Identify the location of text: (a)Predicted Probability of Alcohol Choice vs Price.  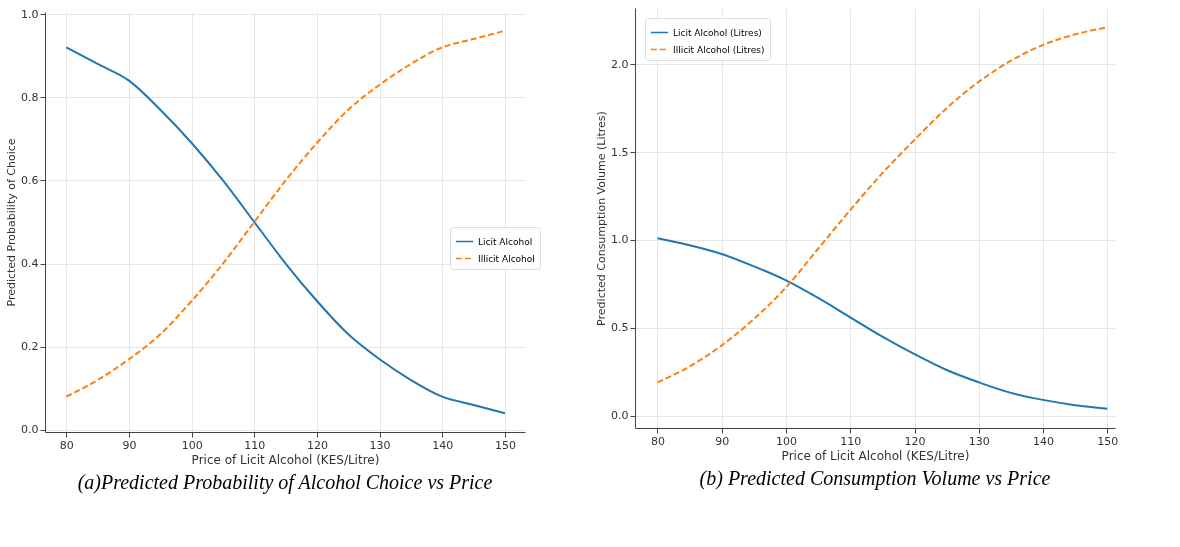
(285, 482).